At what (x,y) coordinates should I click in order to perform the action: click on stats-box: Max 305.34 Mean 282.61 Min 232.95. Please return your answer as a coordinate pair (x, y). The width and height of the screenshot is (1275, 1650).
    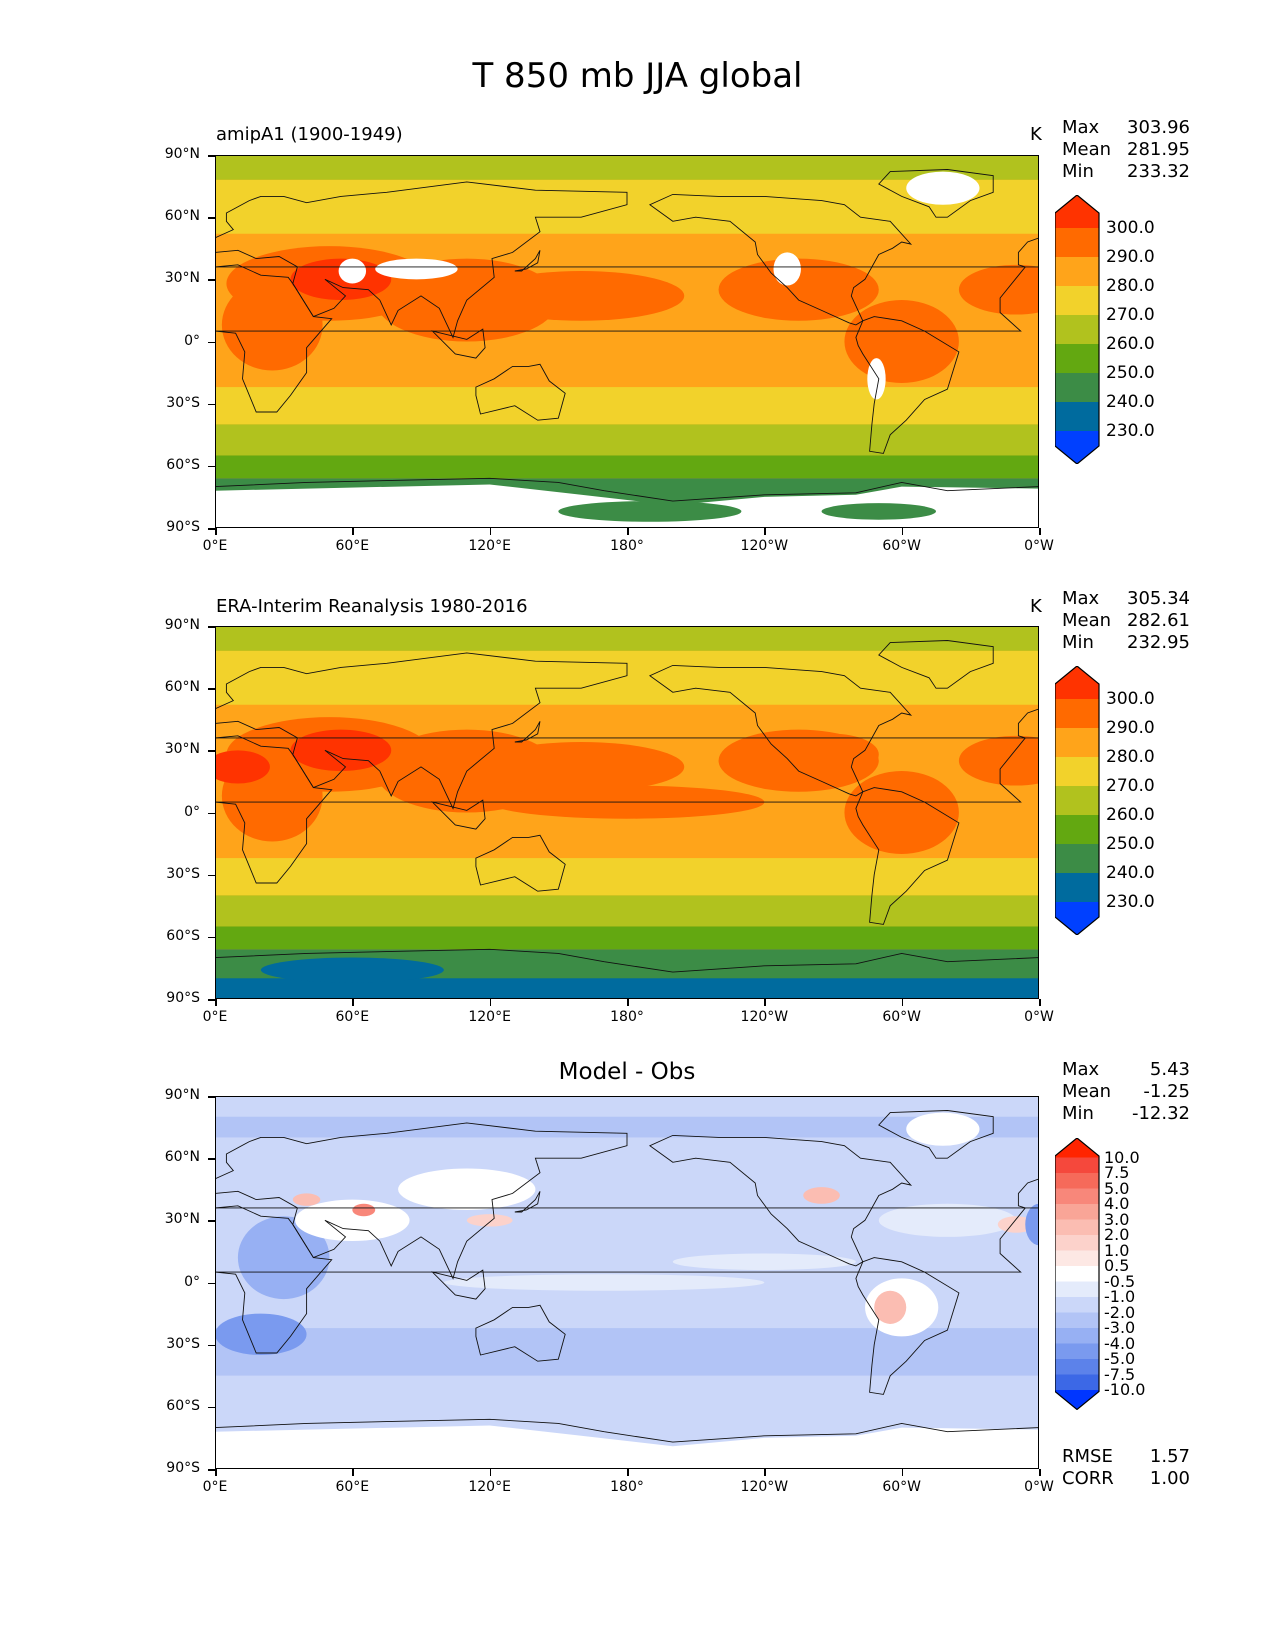
    Looking at the image, I should click on (1126, 621).